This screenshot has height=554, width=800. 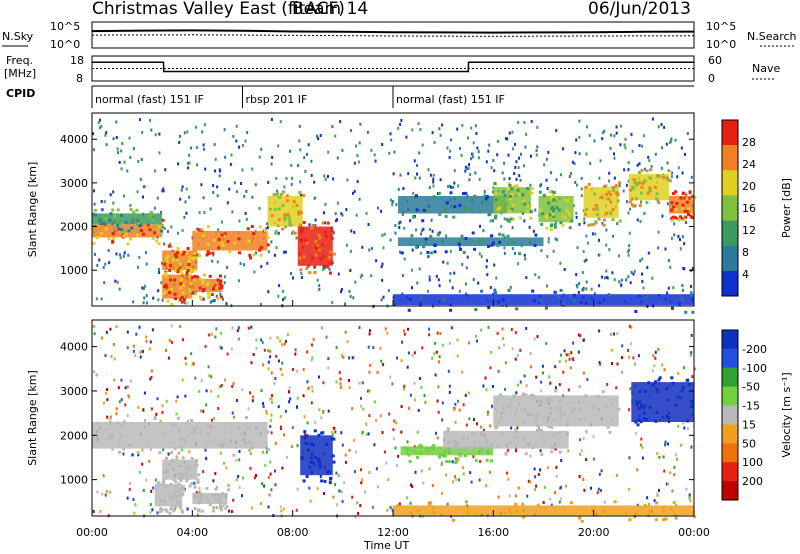 What do you see at coordinates (766, 68) in the screenshot?
I see `nave-label: Nave` at bounding box center [766, 68].